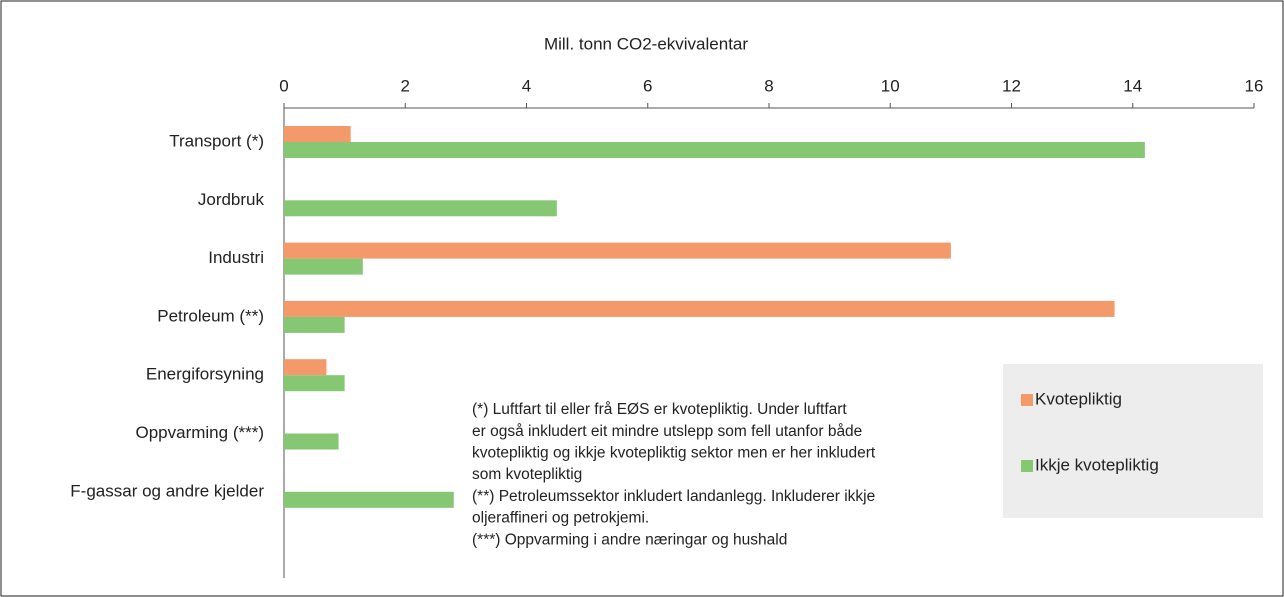  I want to click on legend-label: Ikkje kvotepliktig, so click(1097, 464).